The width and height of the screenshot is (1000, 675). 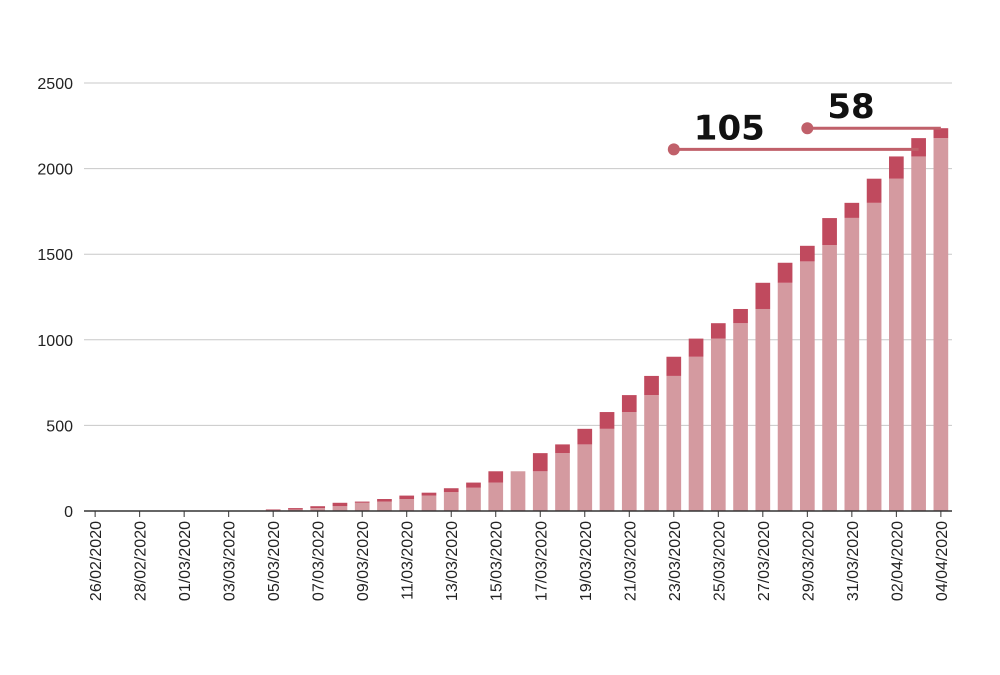 I want to click on x-tick-label: 17/03/2020, so click(x=541, y=561).